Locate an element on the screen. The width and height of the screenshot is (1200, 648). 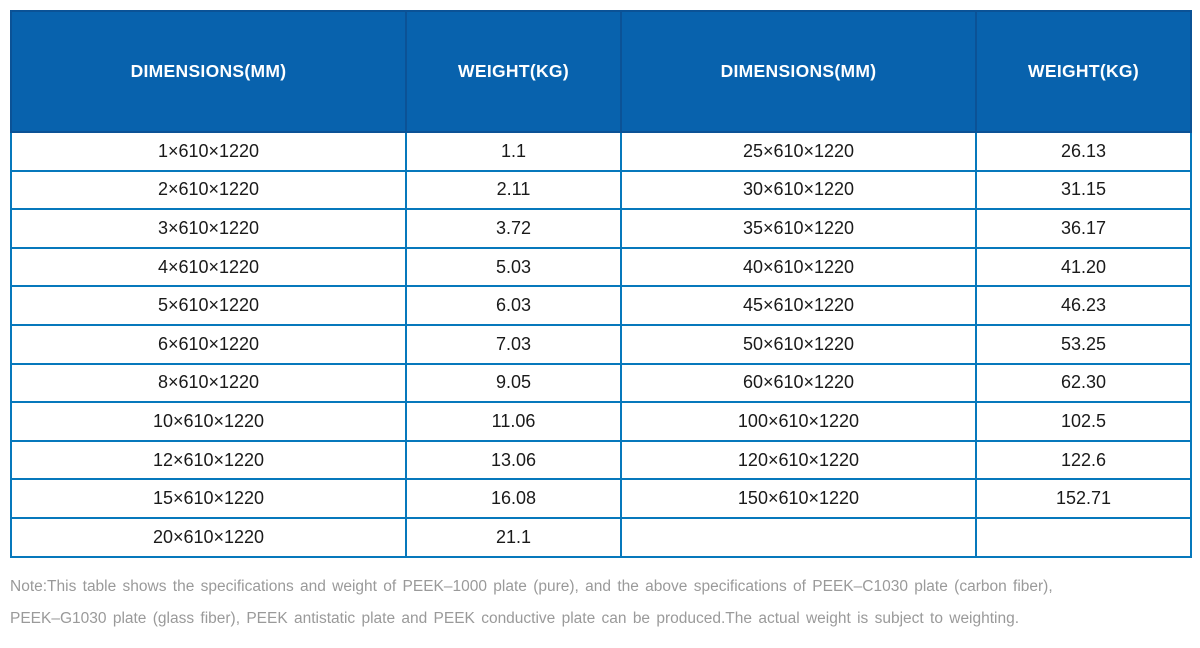
weight-cell: 21.1 is located at coordinates (513, 537).